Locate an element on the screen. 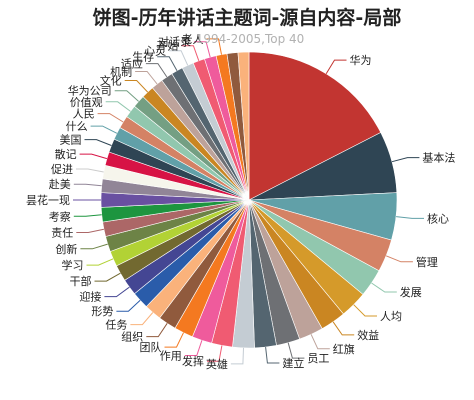  slice-label-11: 英雄 is located at coordinates (217, 364).